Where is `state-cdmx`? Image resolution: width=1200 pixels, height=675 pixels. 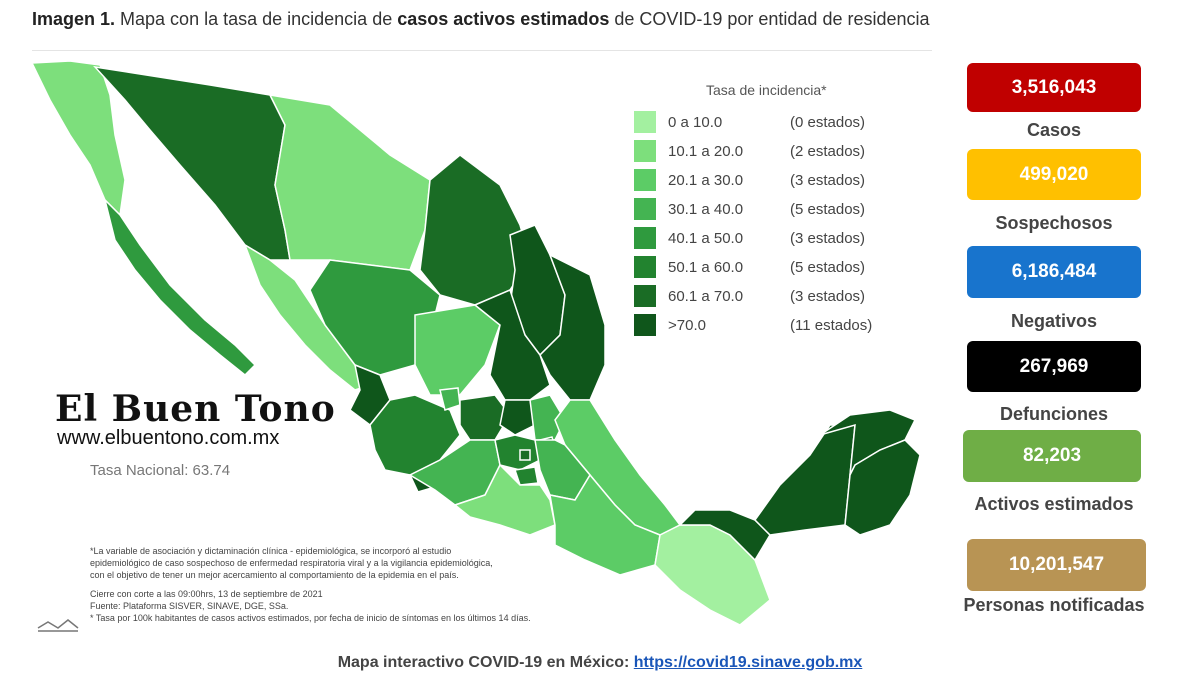 state-cdmx is located at coordinates (525, 455).